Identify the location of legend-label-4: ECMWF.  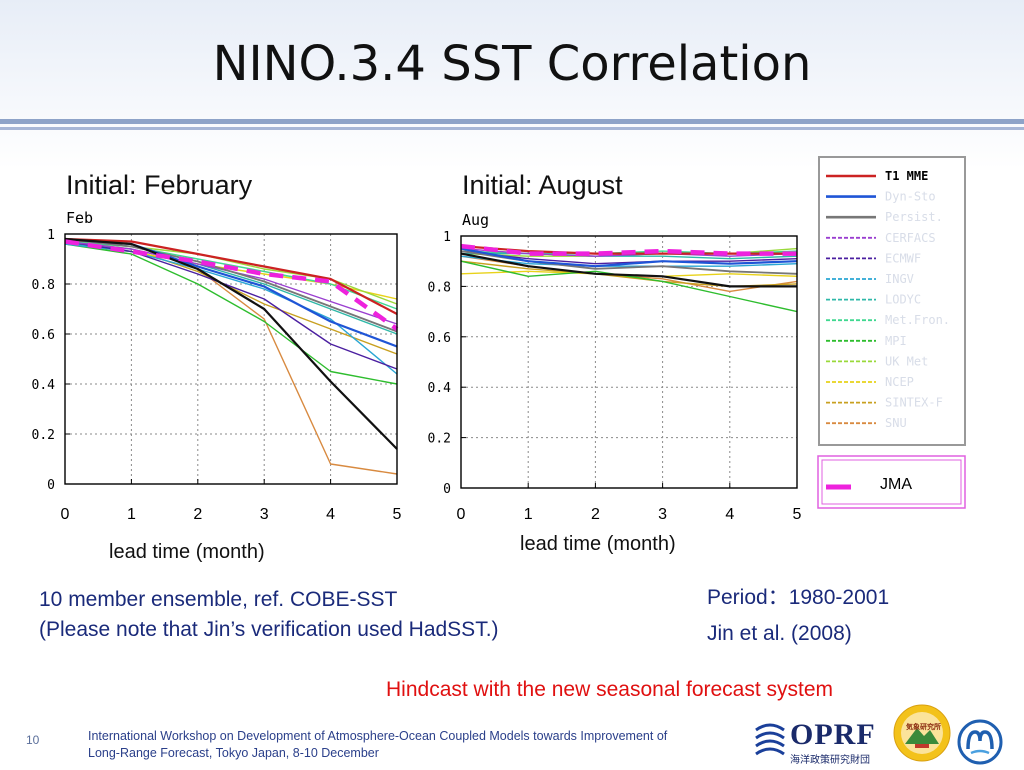
(903, 258).